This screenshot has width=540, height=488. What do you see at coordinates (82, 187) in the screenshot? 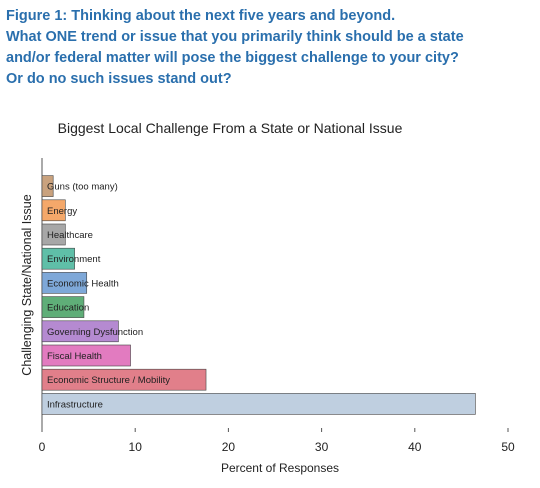
I see `bar-label-0: Guns (too many)` at bounding box center [82, 187].